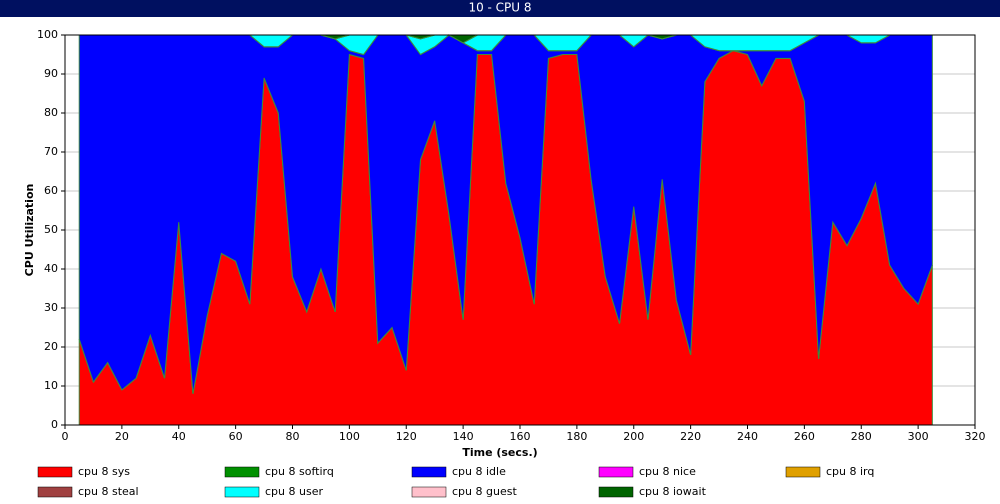  Describe the element at coordinates (673, 491) in the screenshot. I see `legend-label: cpu 8 iowait` at that location.